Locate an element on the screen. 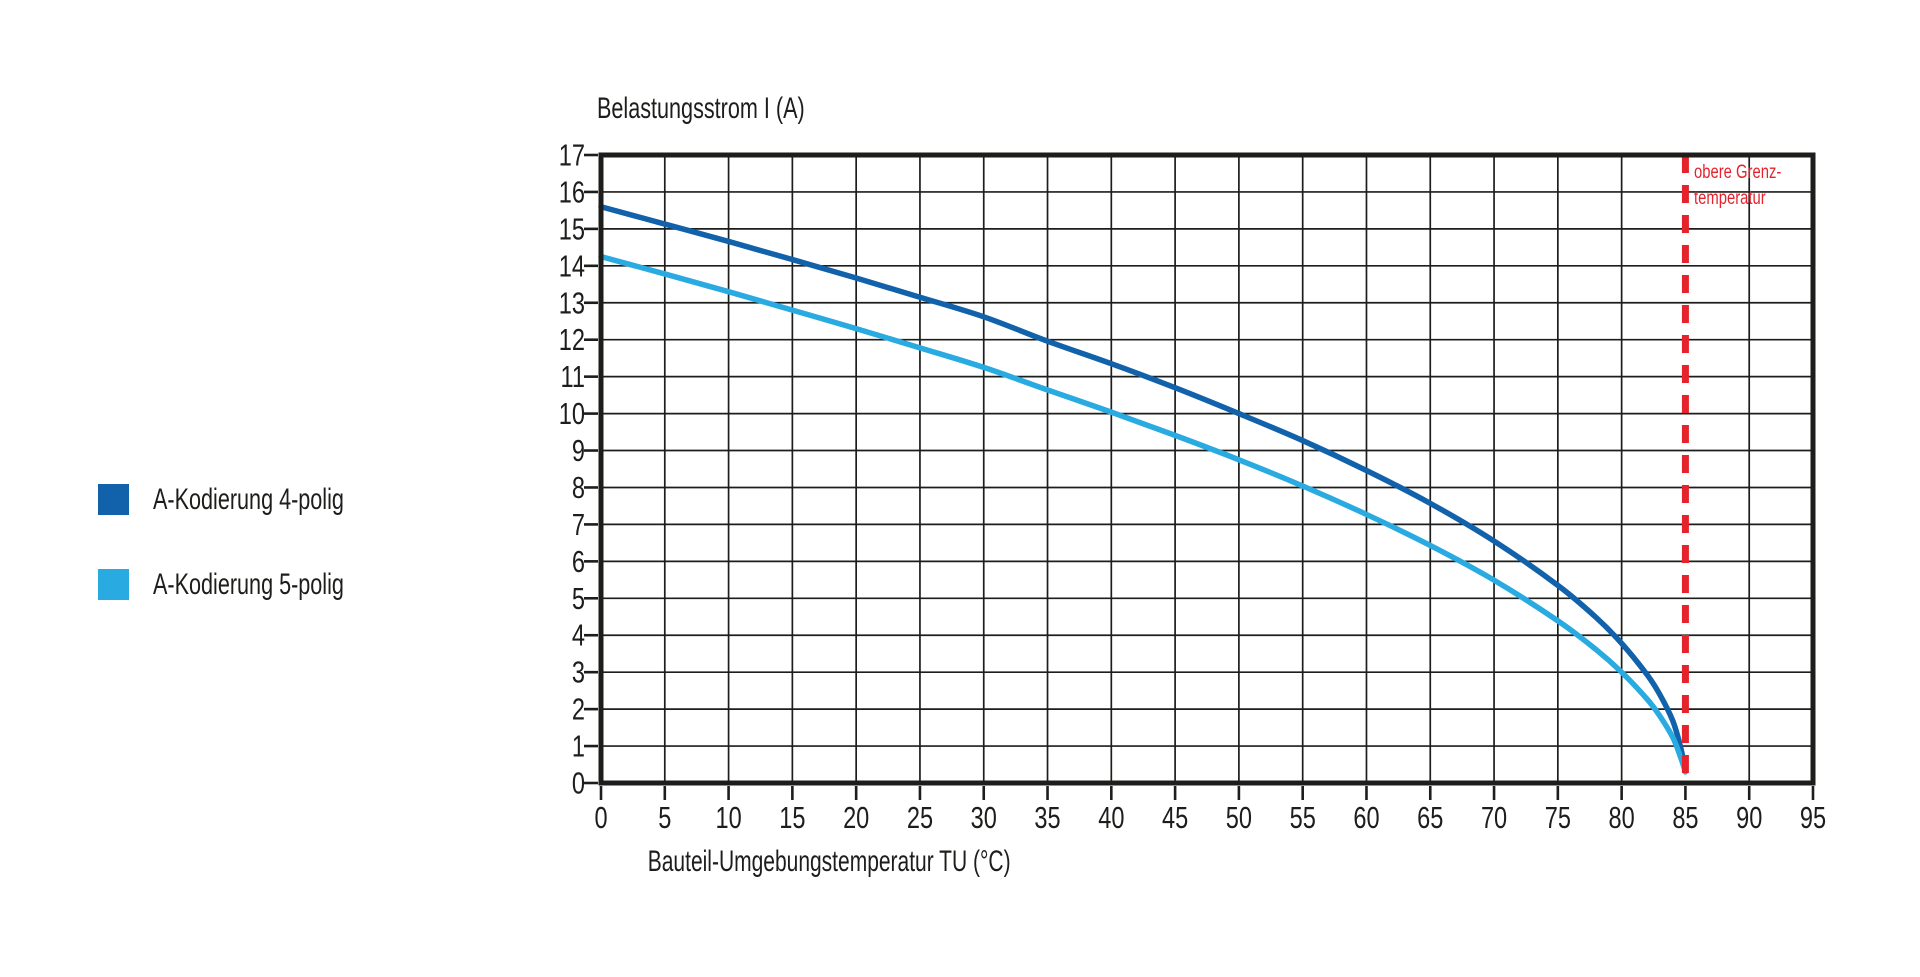 Image resolution: width=1920 pixels, height=977 pixels. limit-annotation-line1: obere Grenz- is located at coordinates (1738, 172).